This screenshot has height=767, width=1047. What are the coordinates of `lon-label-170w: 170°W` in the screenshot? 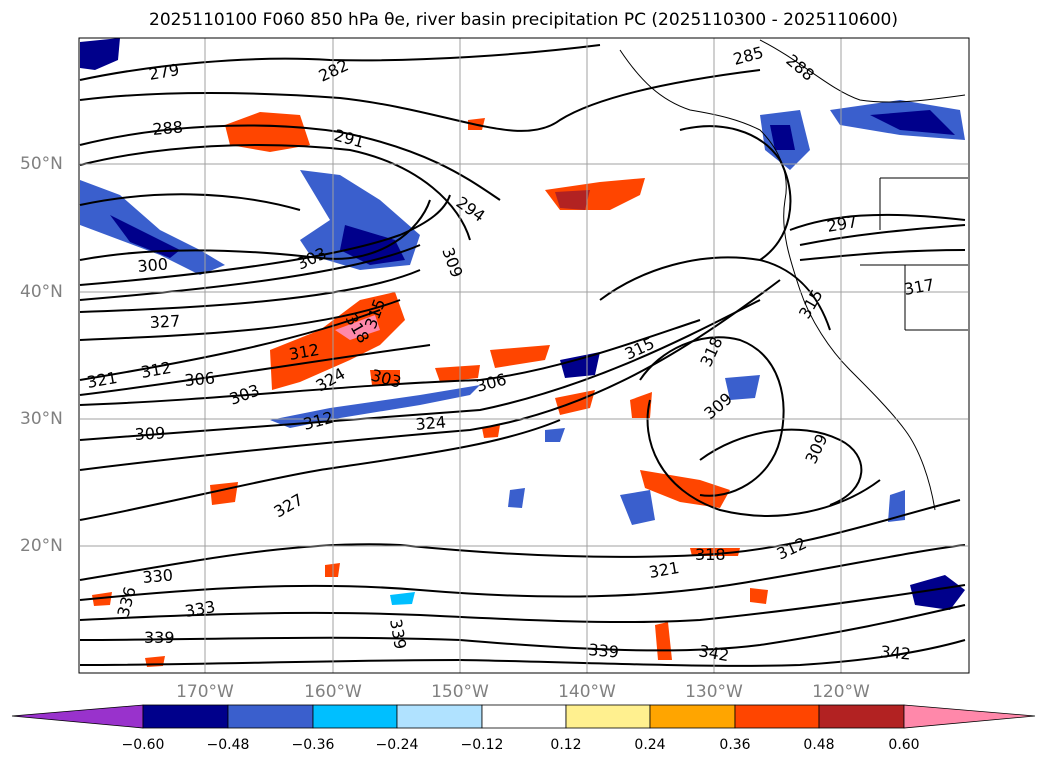 It's located at (205, 692).